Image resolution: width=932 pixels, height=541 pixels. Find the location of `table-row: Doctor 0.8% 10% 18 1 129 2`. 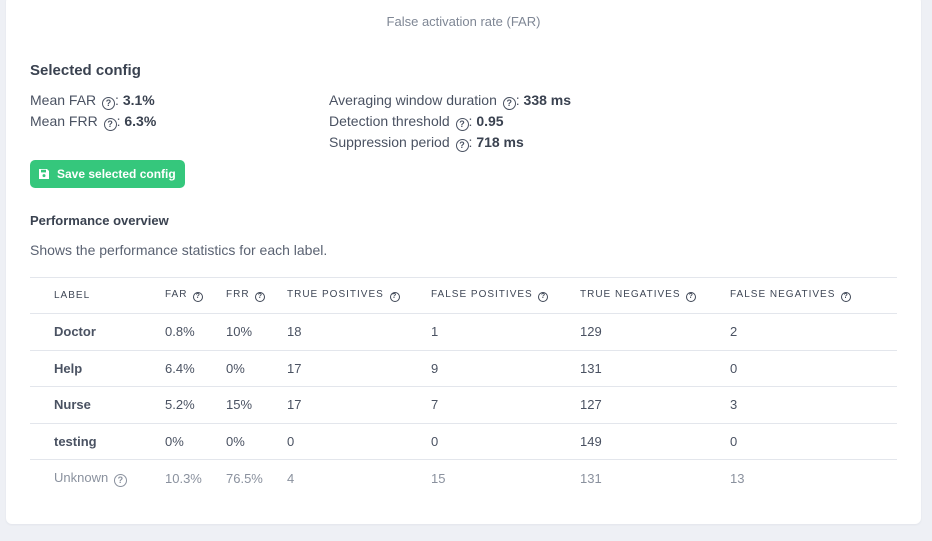

table-row: Doctor 0.8% 10% 18 1 129 2 is located at coordinates (463, 332).